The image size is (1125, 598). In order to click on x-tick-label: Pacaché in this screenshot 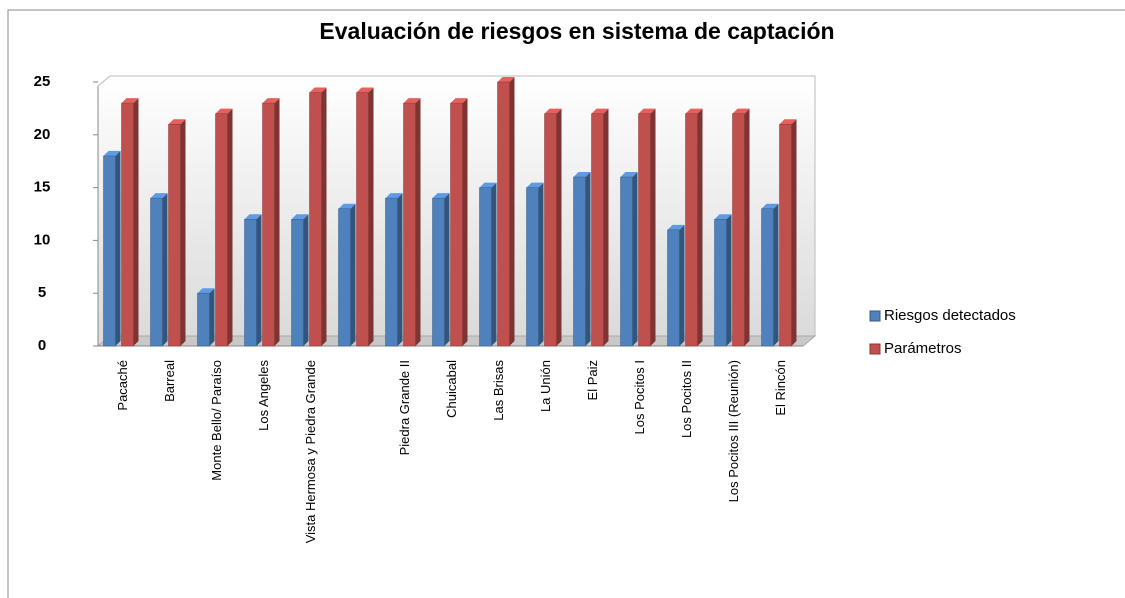, I will do `click(122, 385)`.